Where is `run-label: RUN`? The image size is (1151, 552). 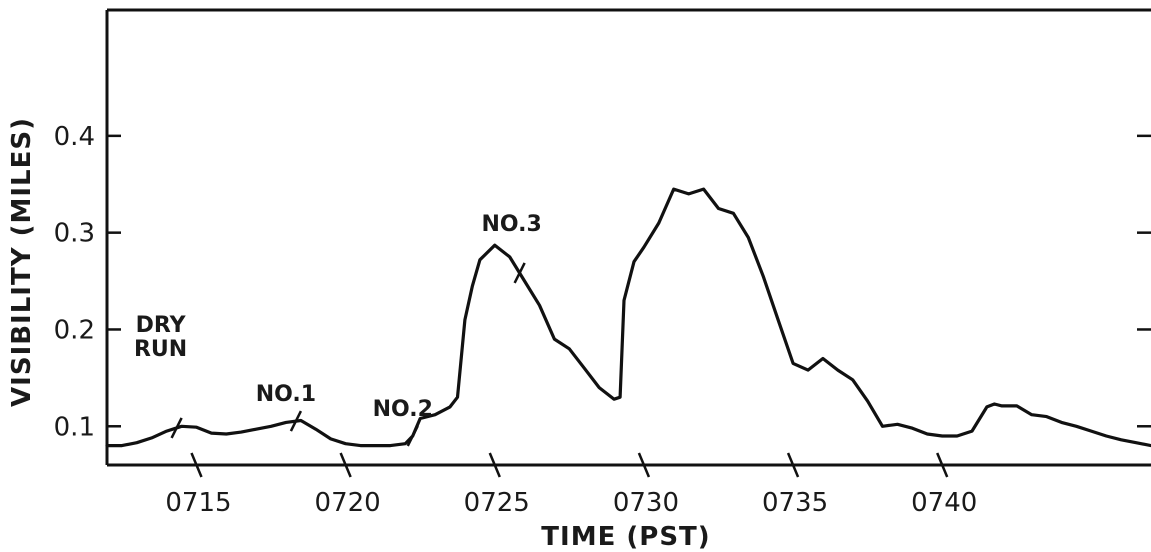 run-label: RUN is located at coordinates (160, 349).